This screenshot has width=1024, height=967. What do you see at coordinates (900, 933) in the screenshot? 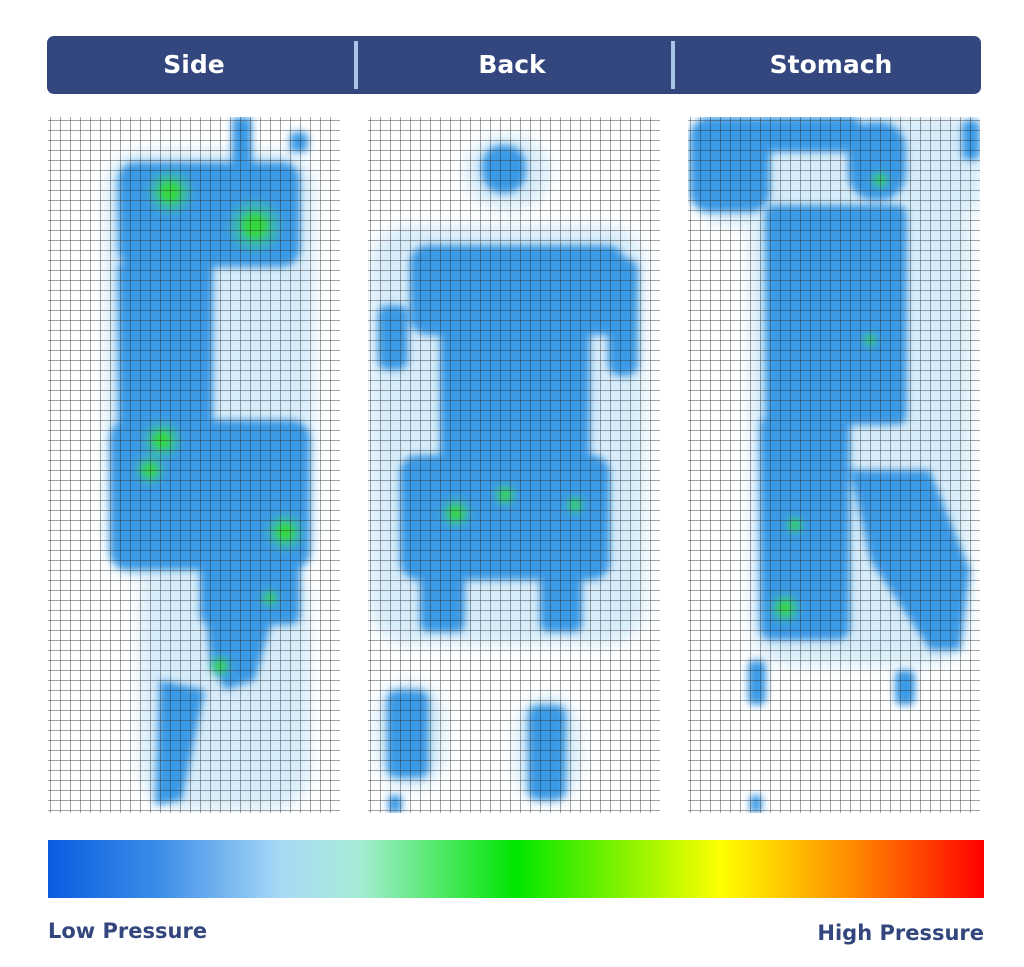
I see `legend-high-label: High Pressure` at bounding box center [900, 933].